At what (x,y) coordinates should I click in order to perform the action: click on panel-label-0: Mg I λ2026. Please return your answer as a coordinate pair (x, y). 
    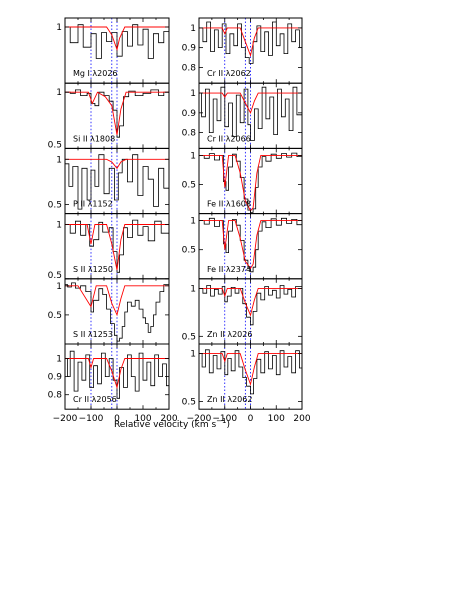
    Looking at the image, I should click on (95, 73).